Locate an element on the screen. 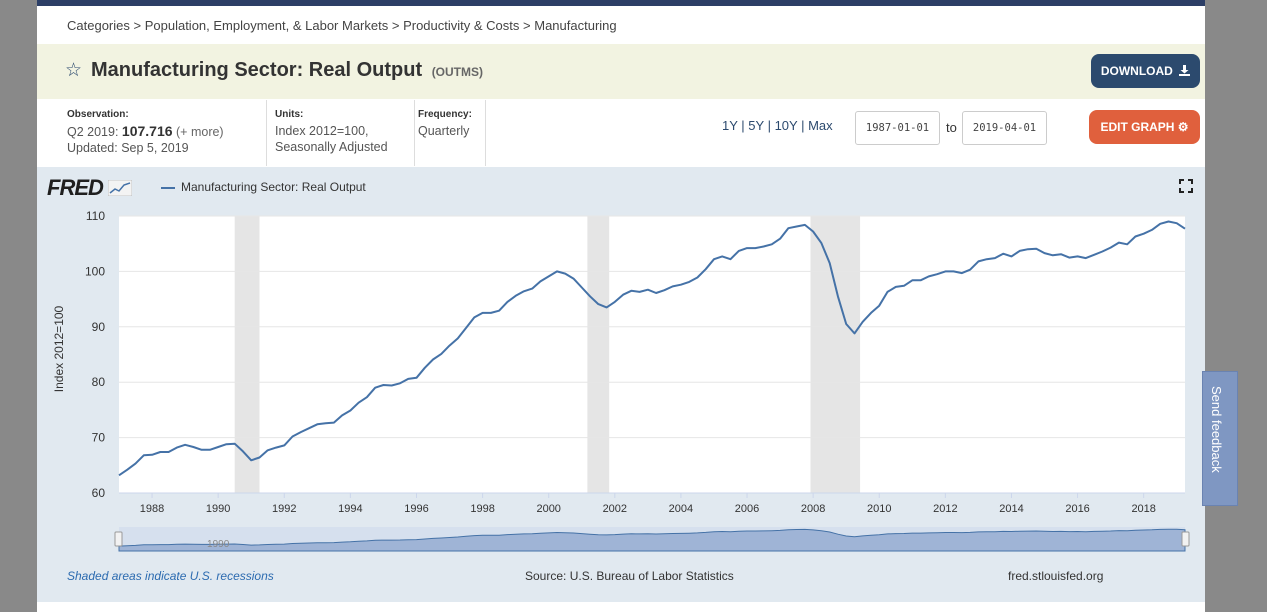  y-tick-label: 60 is located at coordinates (99, 493).